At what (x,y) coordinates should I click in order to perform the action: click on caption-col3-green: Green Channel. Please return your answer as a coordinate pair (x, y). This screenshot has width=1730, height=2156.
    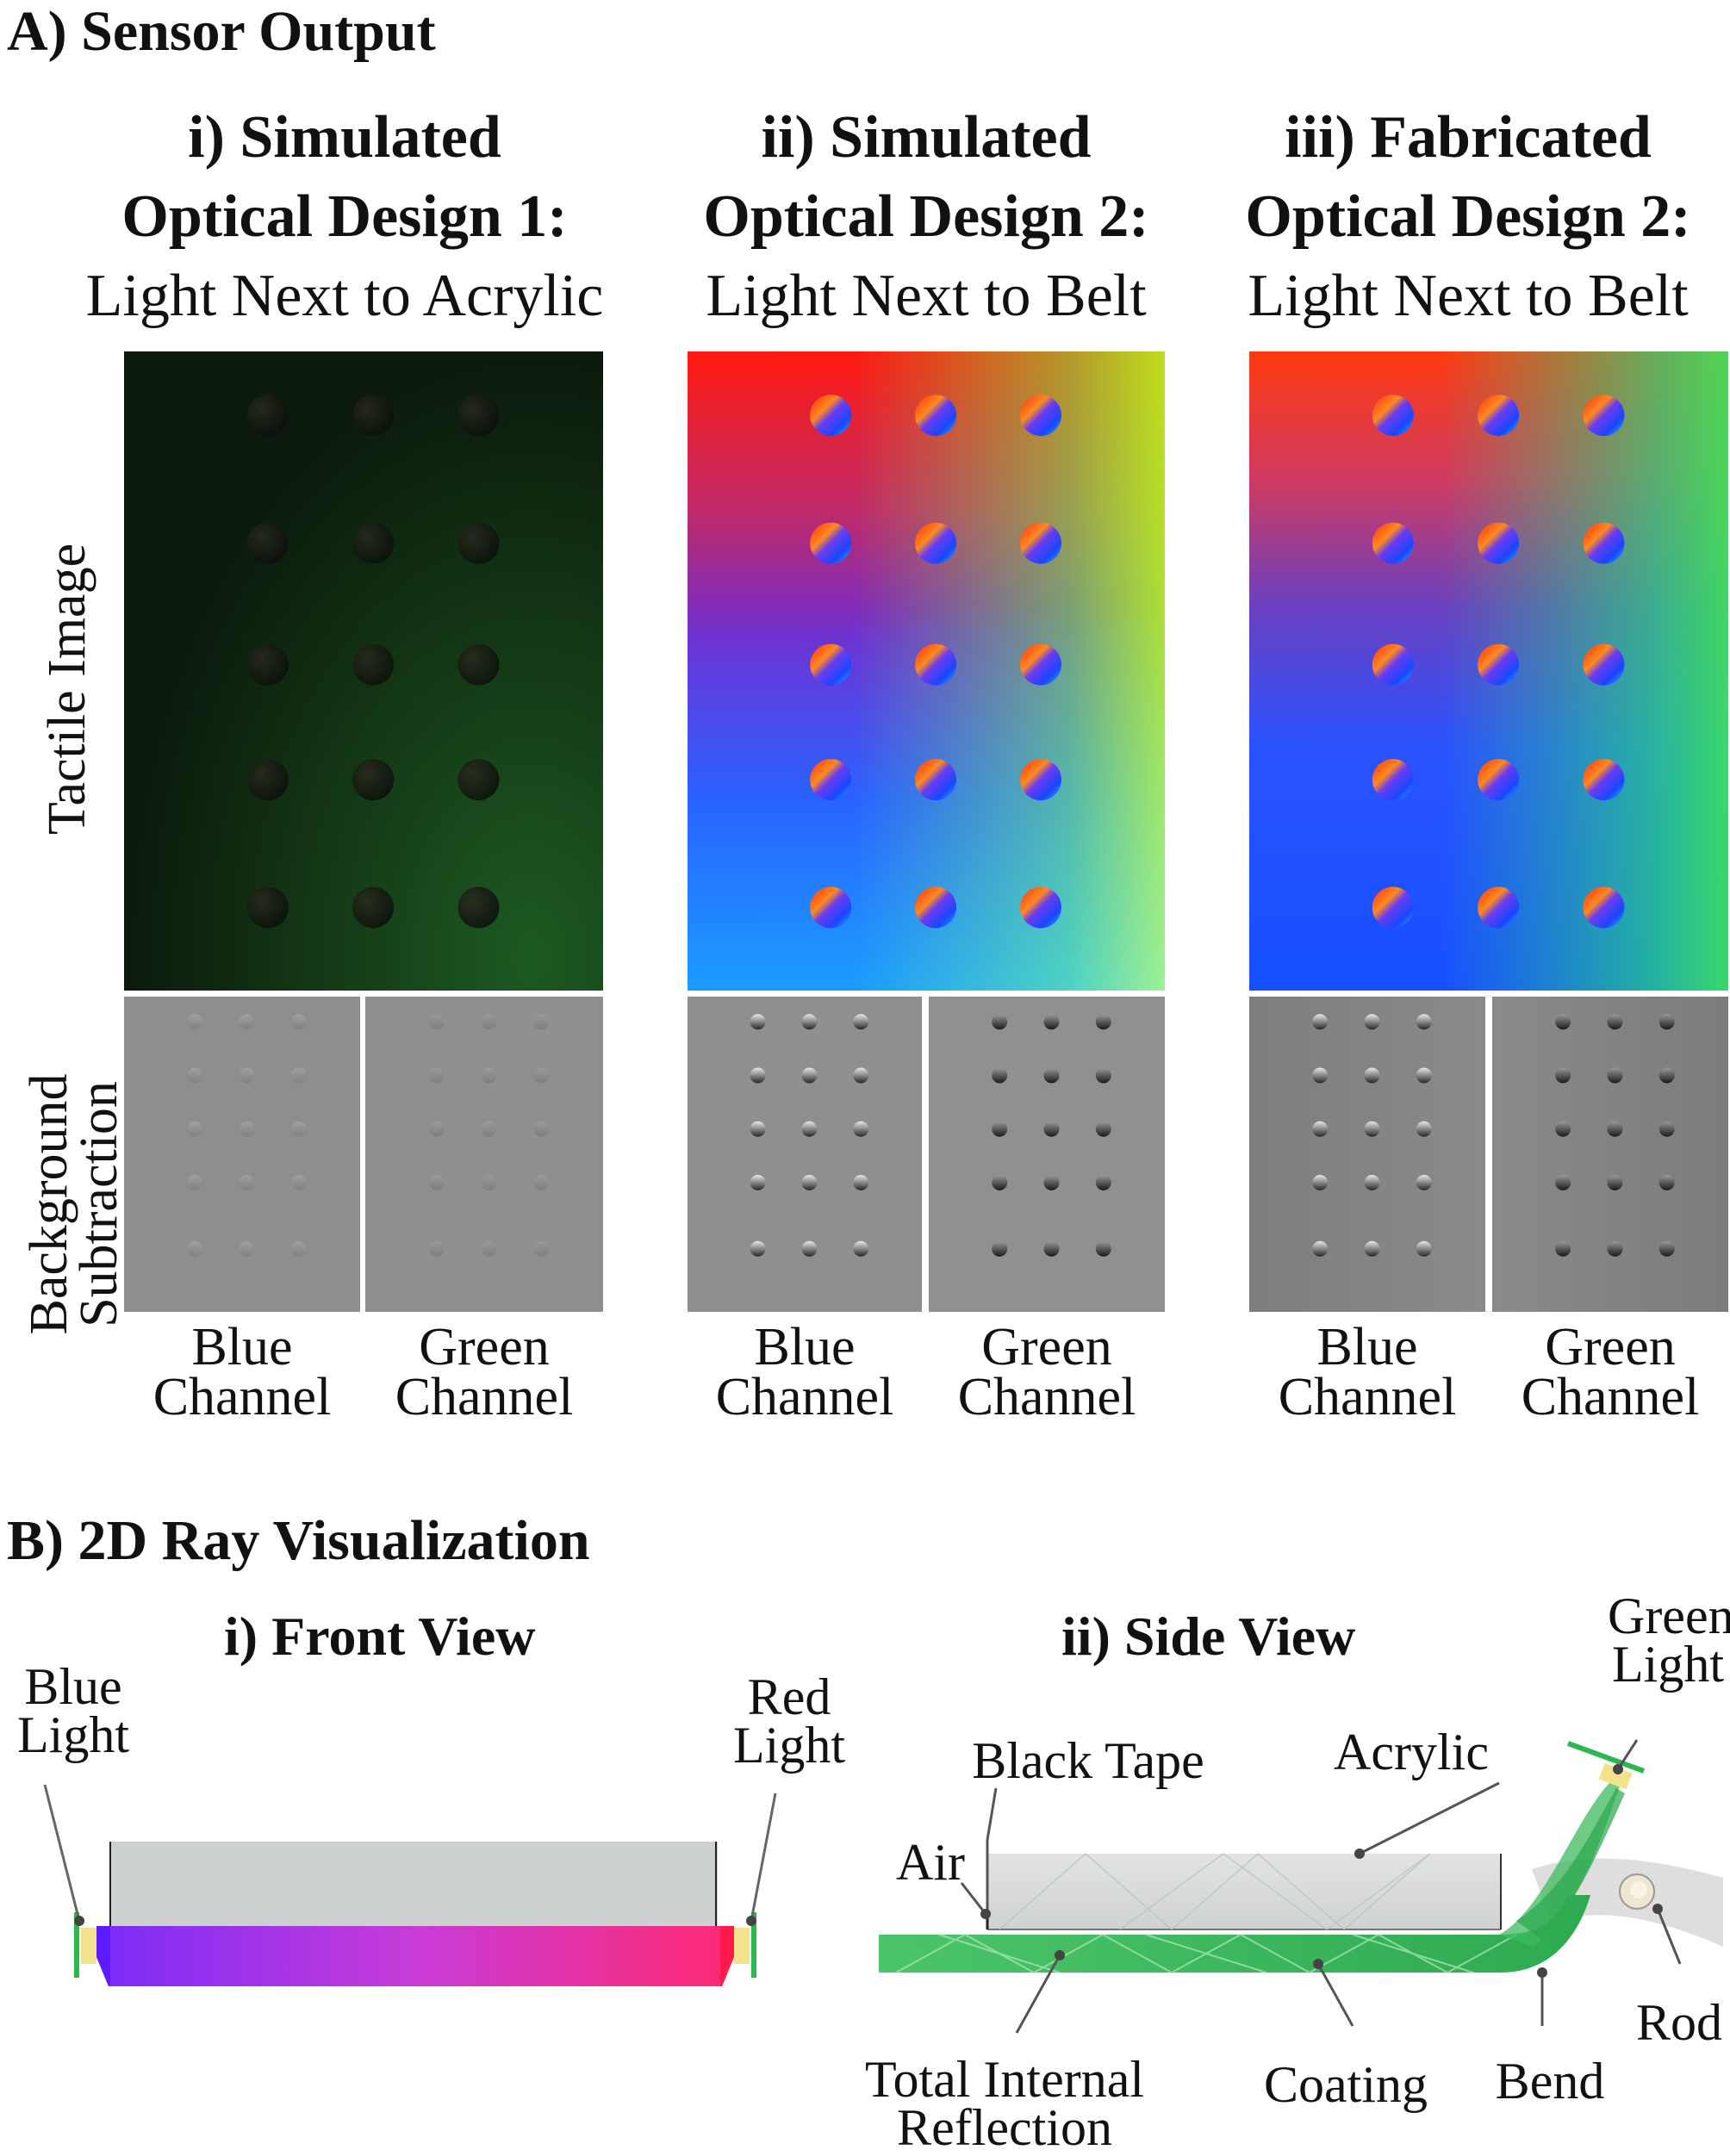
    Looking at the image, I should click on (1610, 1373).